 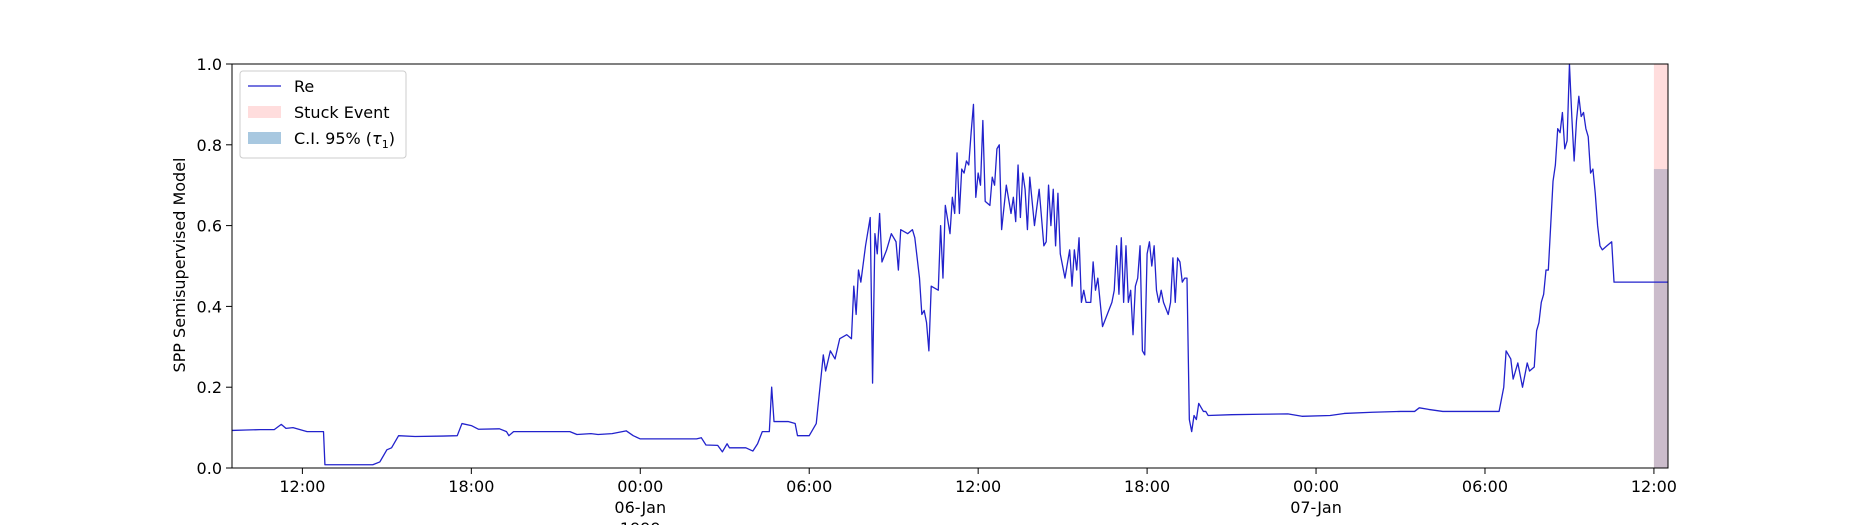 I want to click on band-overlap, so click(x=1660, y=319).